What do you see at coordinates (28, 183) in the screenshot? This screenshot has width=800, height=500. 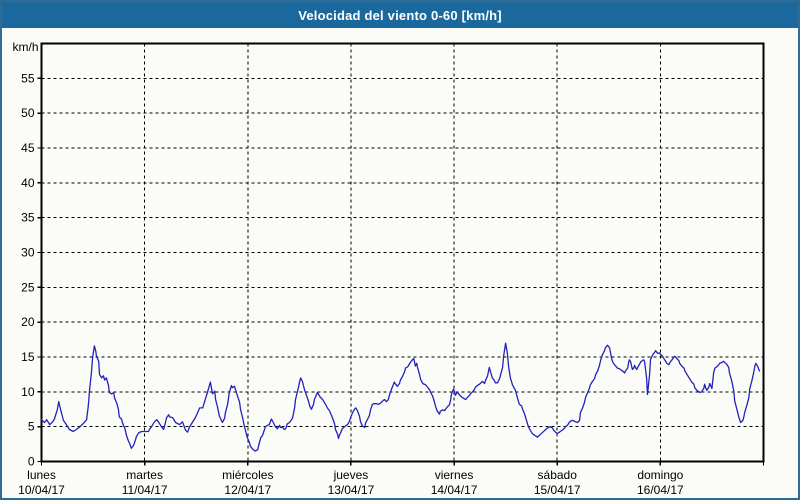 I see `y-tick-label: 40` at bounding box center [28, 183].